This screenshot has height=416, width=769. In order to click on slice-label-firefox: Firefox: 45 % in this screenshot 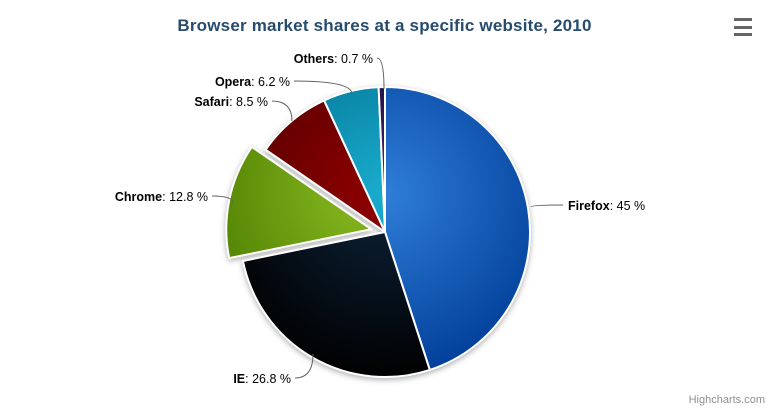, I will do `click(606, 206)`.